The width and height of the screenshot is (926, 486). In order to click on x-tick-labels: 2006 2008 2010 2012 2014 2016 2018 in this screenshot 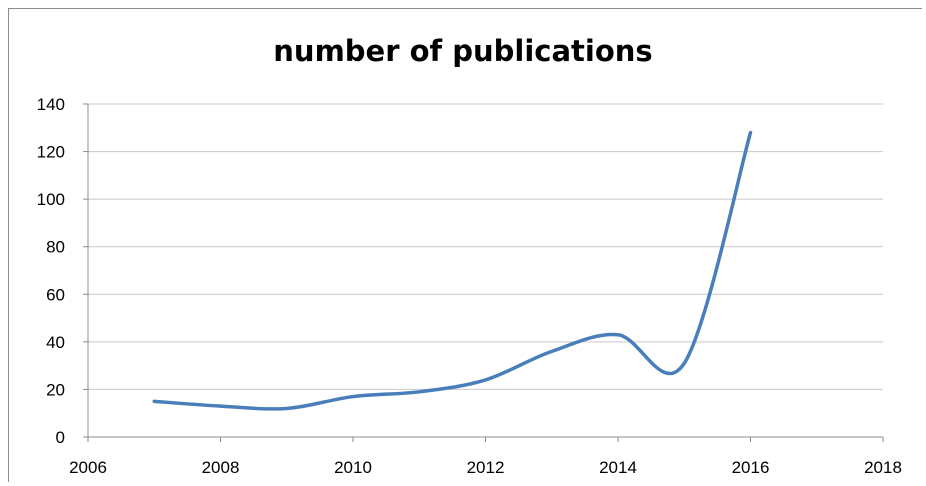, I will do `click(485, 467)`.